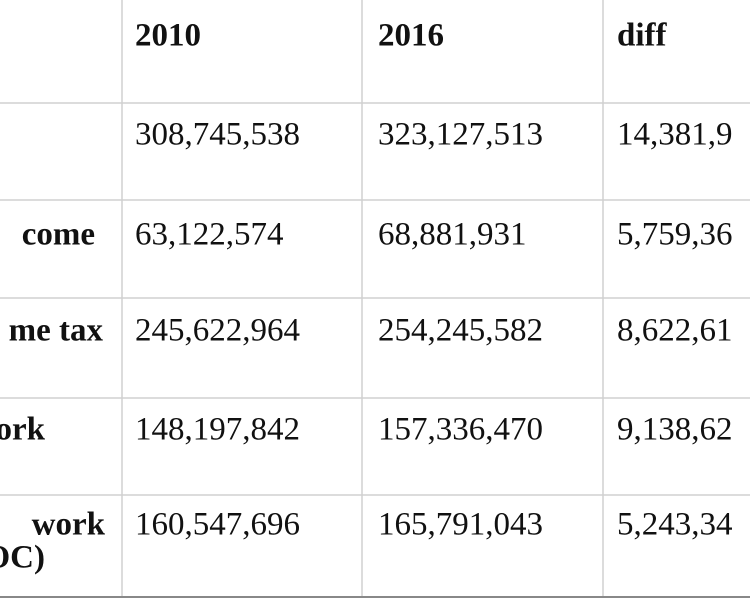 The height and width of the screenshot is (600, 750). I want to click on cell: 254,245,582, so click(460, 331).